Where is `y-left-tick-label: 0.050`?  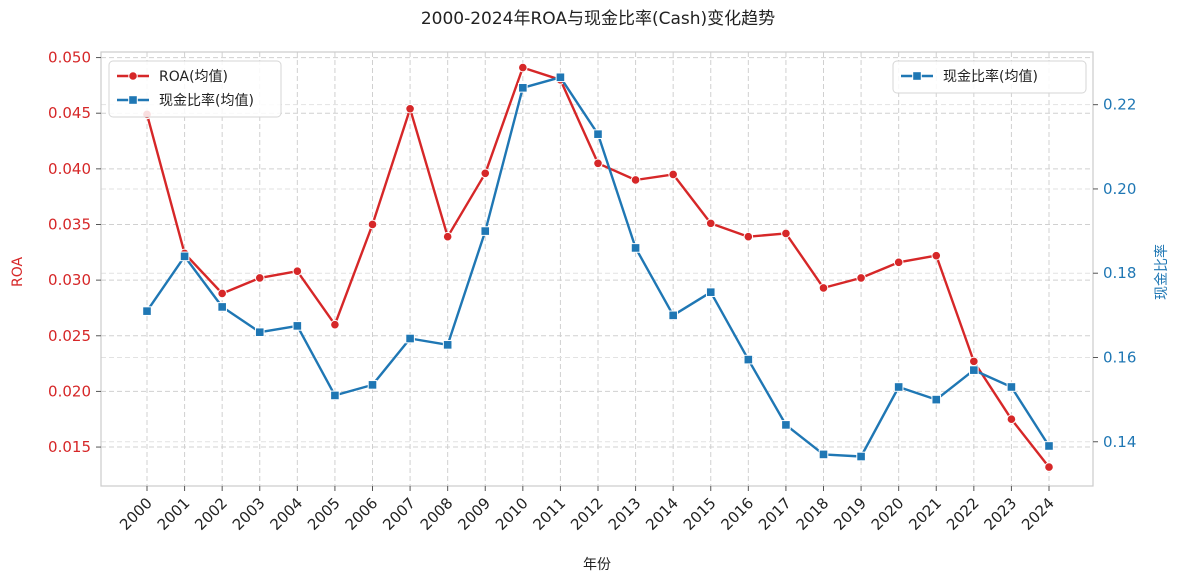
y-left-tick-label: 0.050 is located at coordinates (69, 58).